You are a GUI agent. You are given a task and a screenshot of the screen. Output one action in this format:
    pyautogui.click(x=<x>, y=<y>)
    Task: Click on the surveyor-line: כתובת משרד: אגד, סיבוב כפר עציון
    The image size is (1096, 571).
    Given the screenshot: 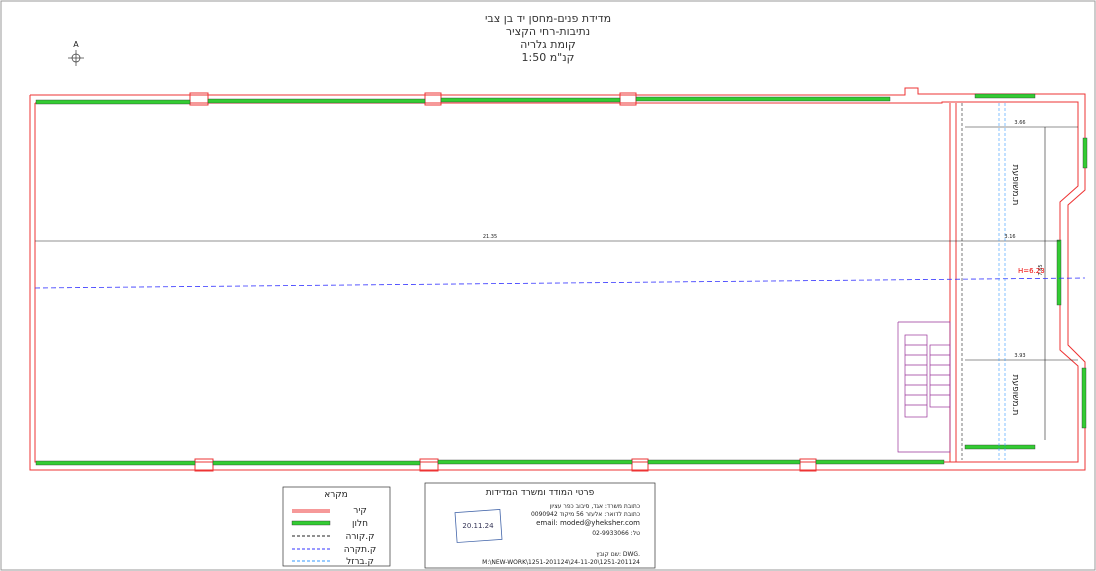 What is the action you would take?
    pyautogui.click(x=595, y=506)
    